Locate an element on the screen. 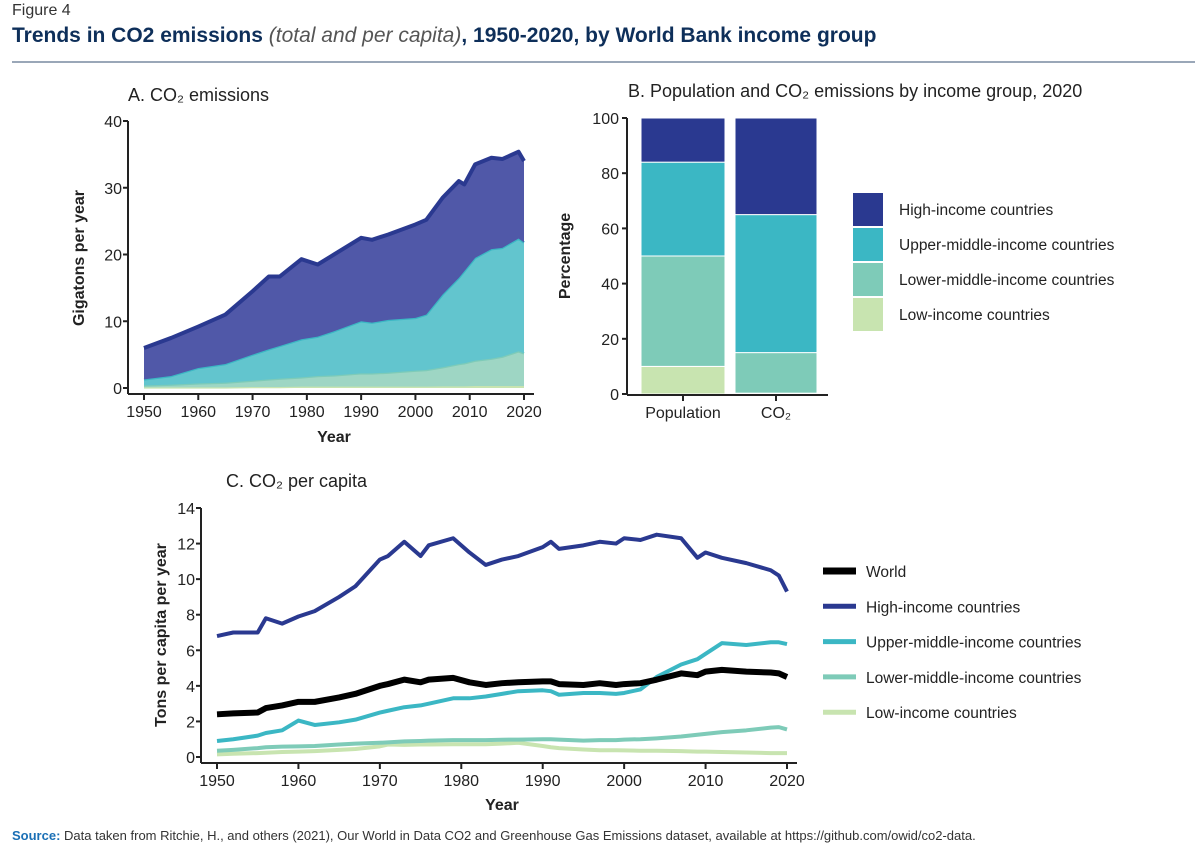 The height and width of the screenshot is (850, 1200). panel-c-y-tick-label: 4 is located at coordinates (190, 687).